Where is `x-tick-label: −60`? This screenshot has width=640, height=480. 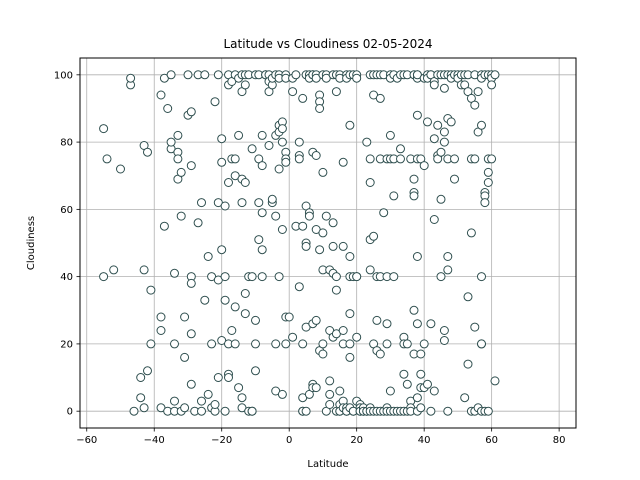
x-tick-label: −60 is located at coordinates (86, 440).